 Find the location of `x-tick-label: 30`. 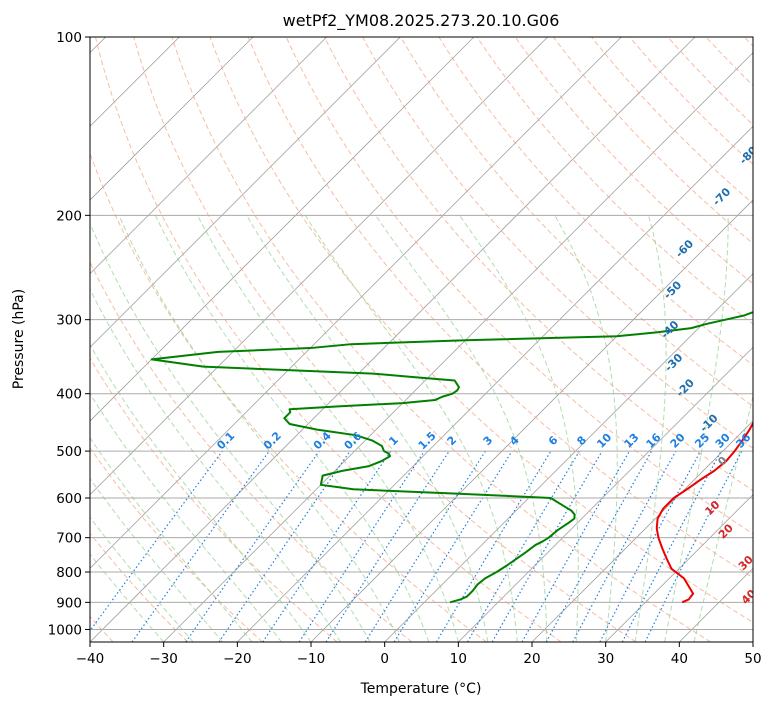

x-tick-label: 30 is located at coordinates (605, 659).